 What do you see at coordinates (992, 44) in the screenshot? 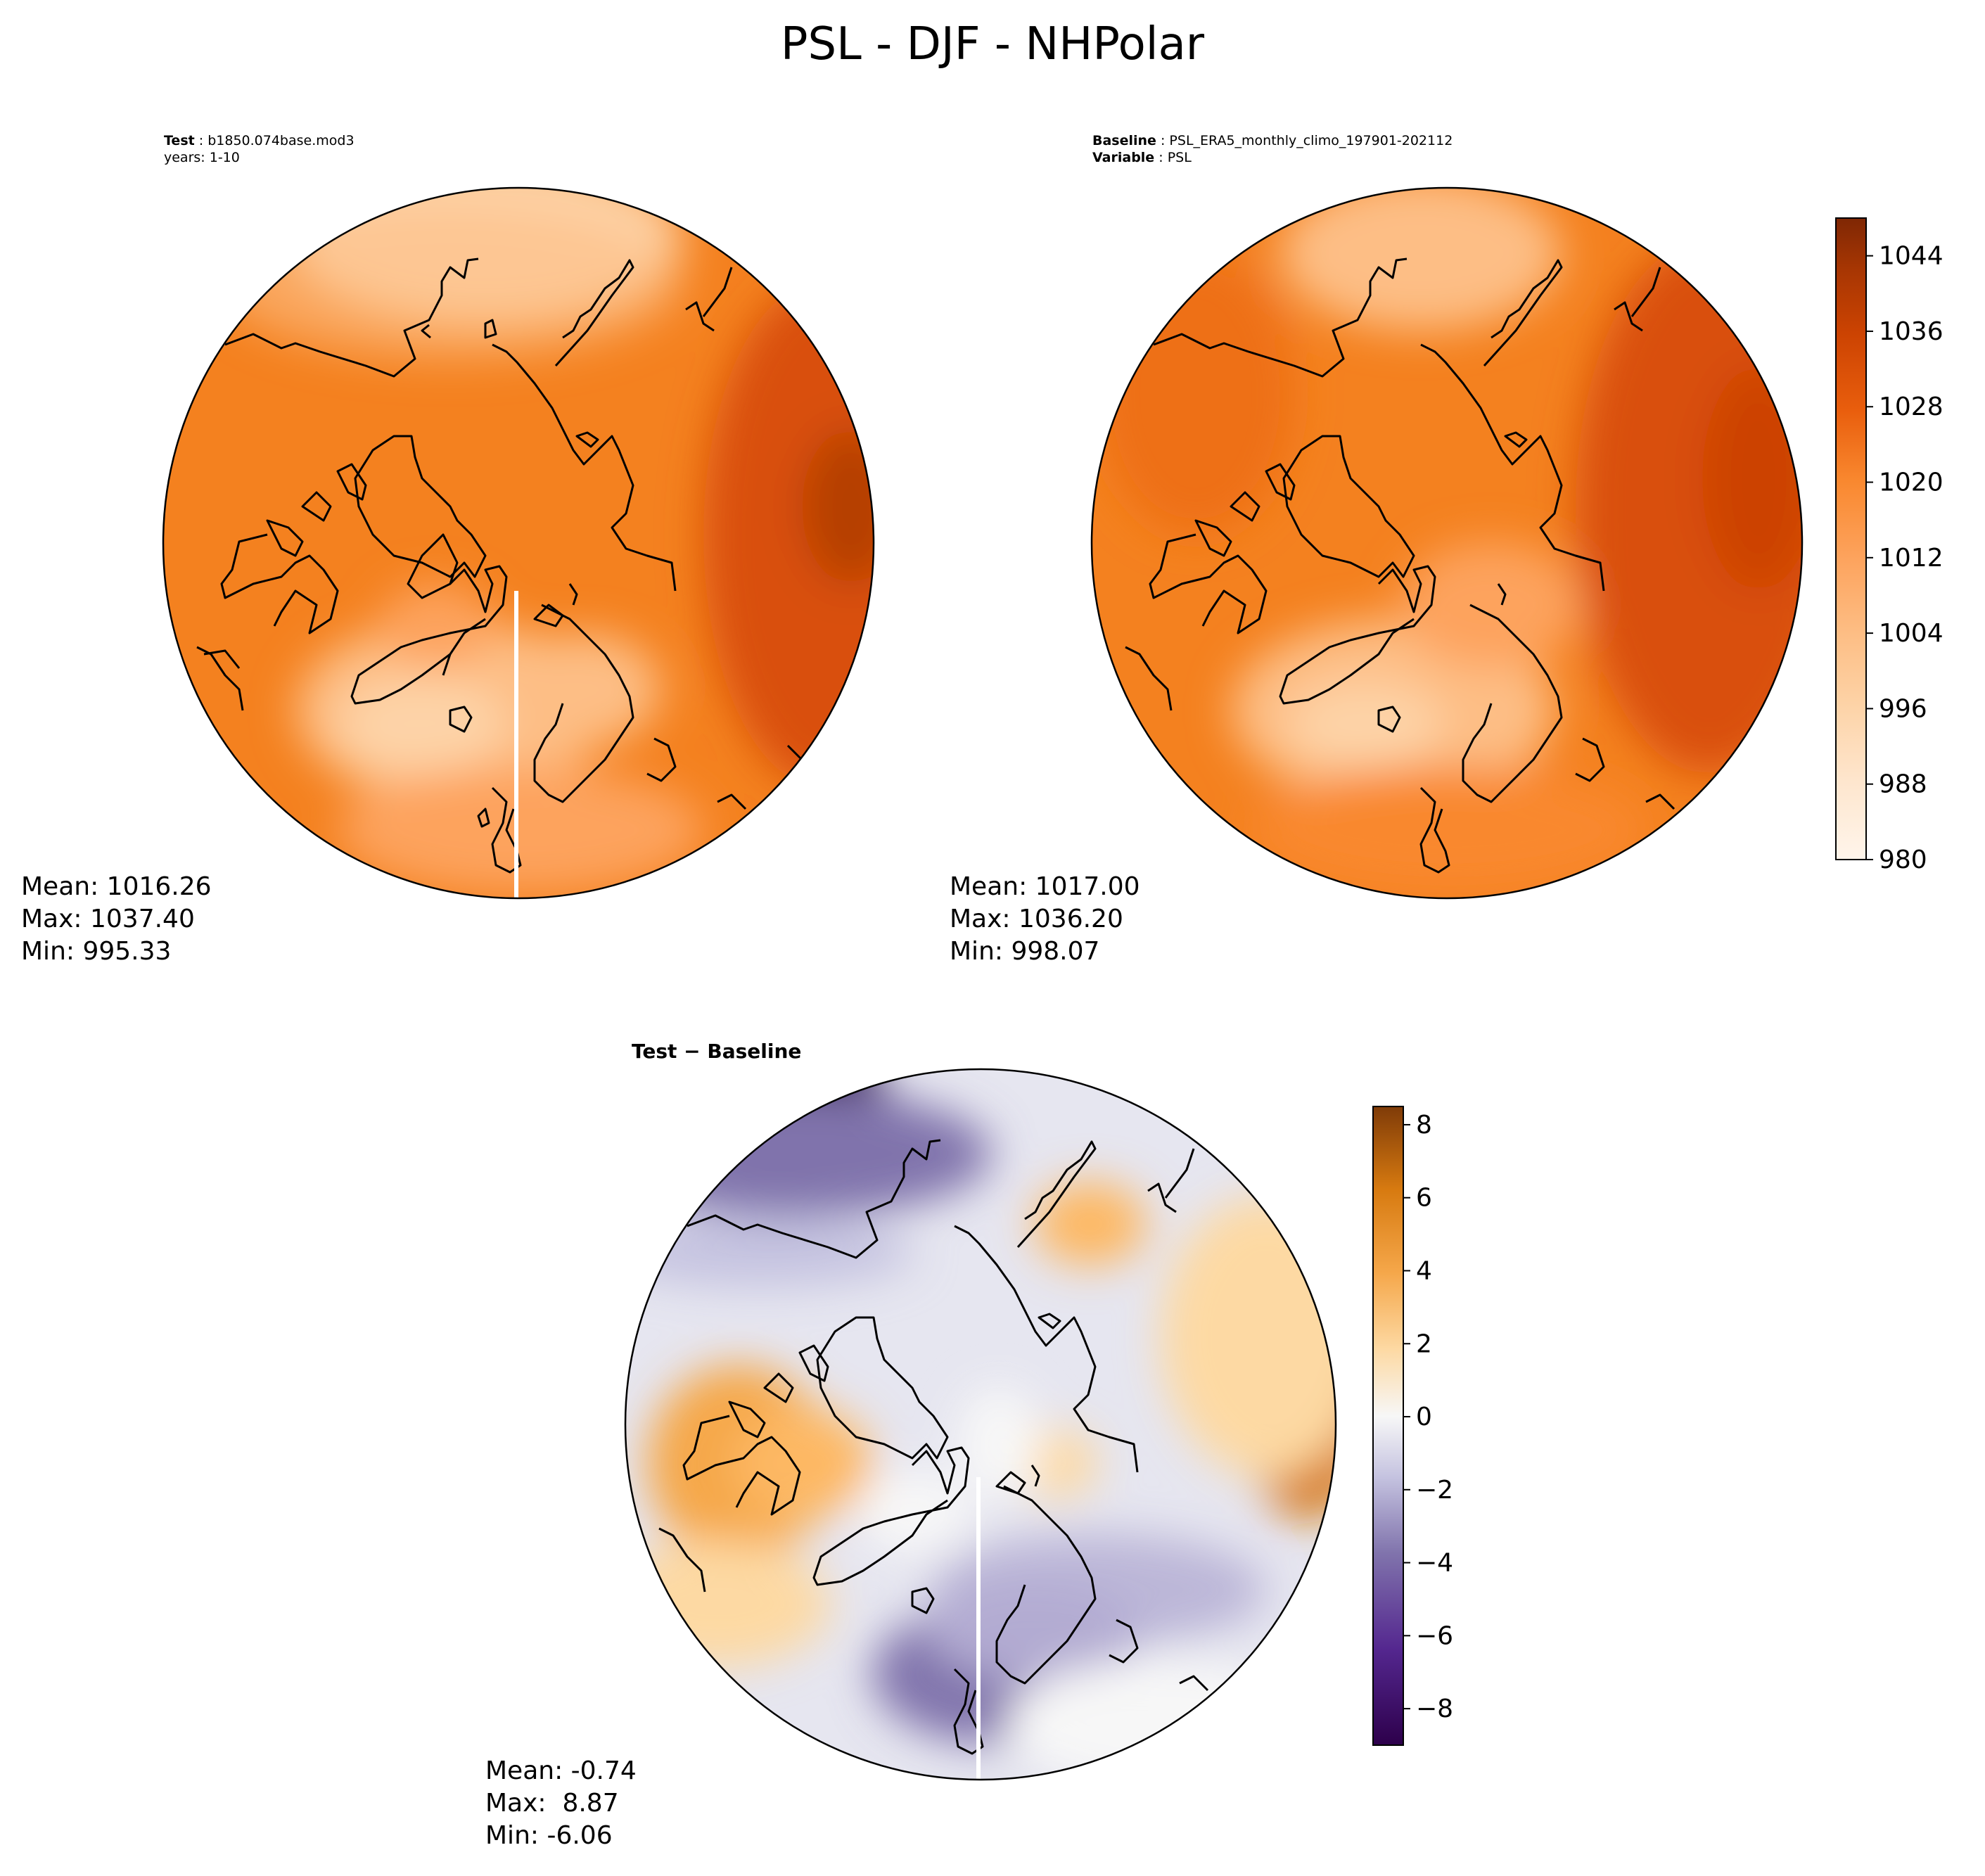
I see `figure-title: PSL - DJF - NHPolar` at bounding box center [992, 44].